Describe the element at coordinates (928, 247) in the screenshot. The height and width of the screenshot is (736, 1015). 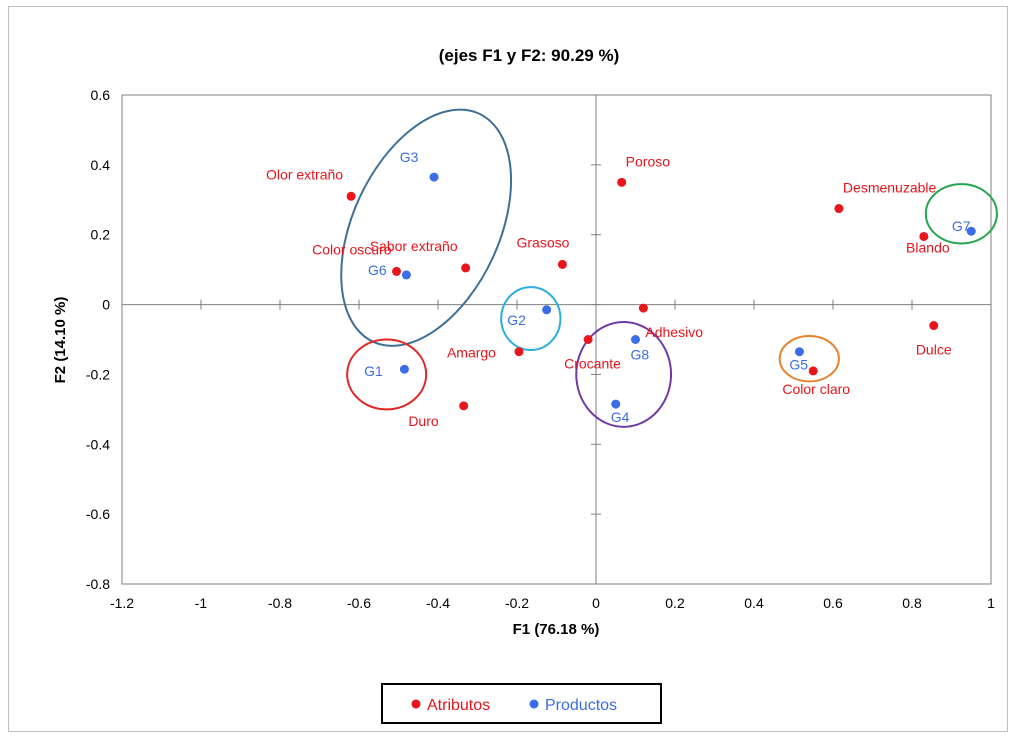
I see `point-label: Blando` at that location.